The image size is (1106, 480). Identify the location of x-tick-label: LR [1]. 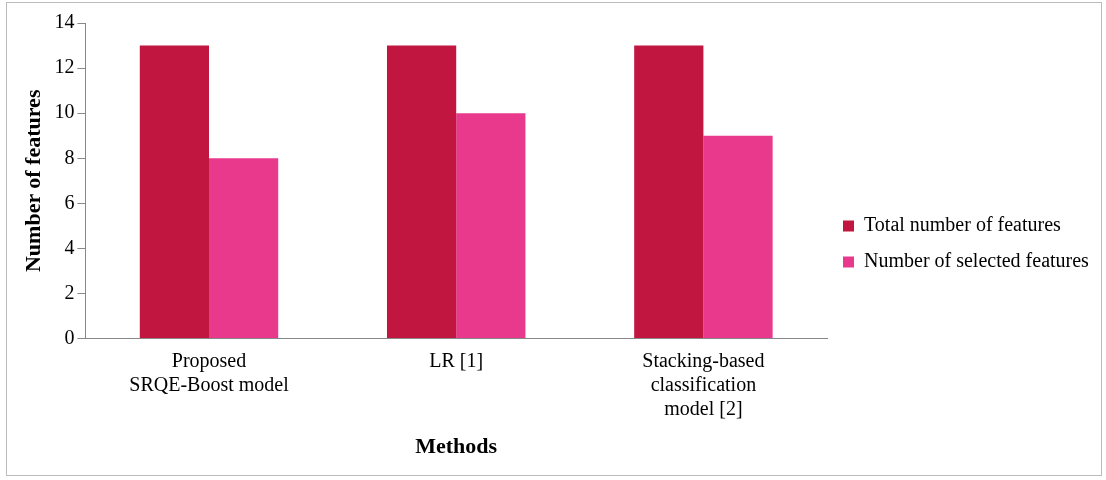
(456, 359).